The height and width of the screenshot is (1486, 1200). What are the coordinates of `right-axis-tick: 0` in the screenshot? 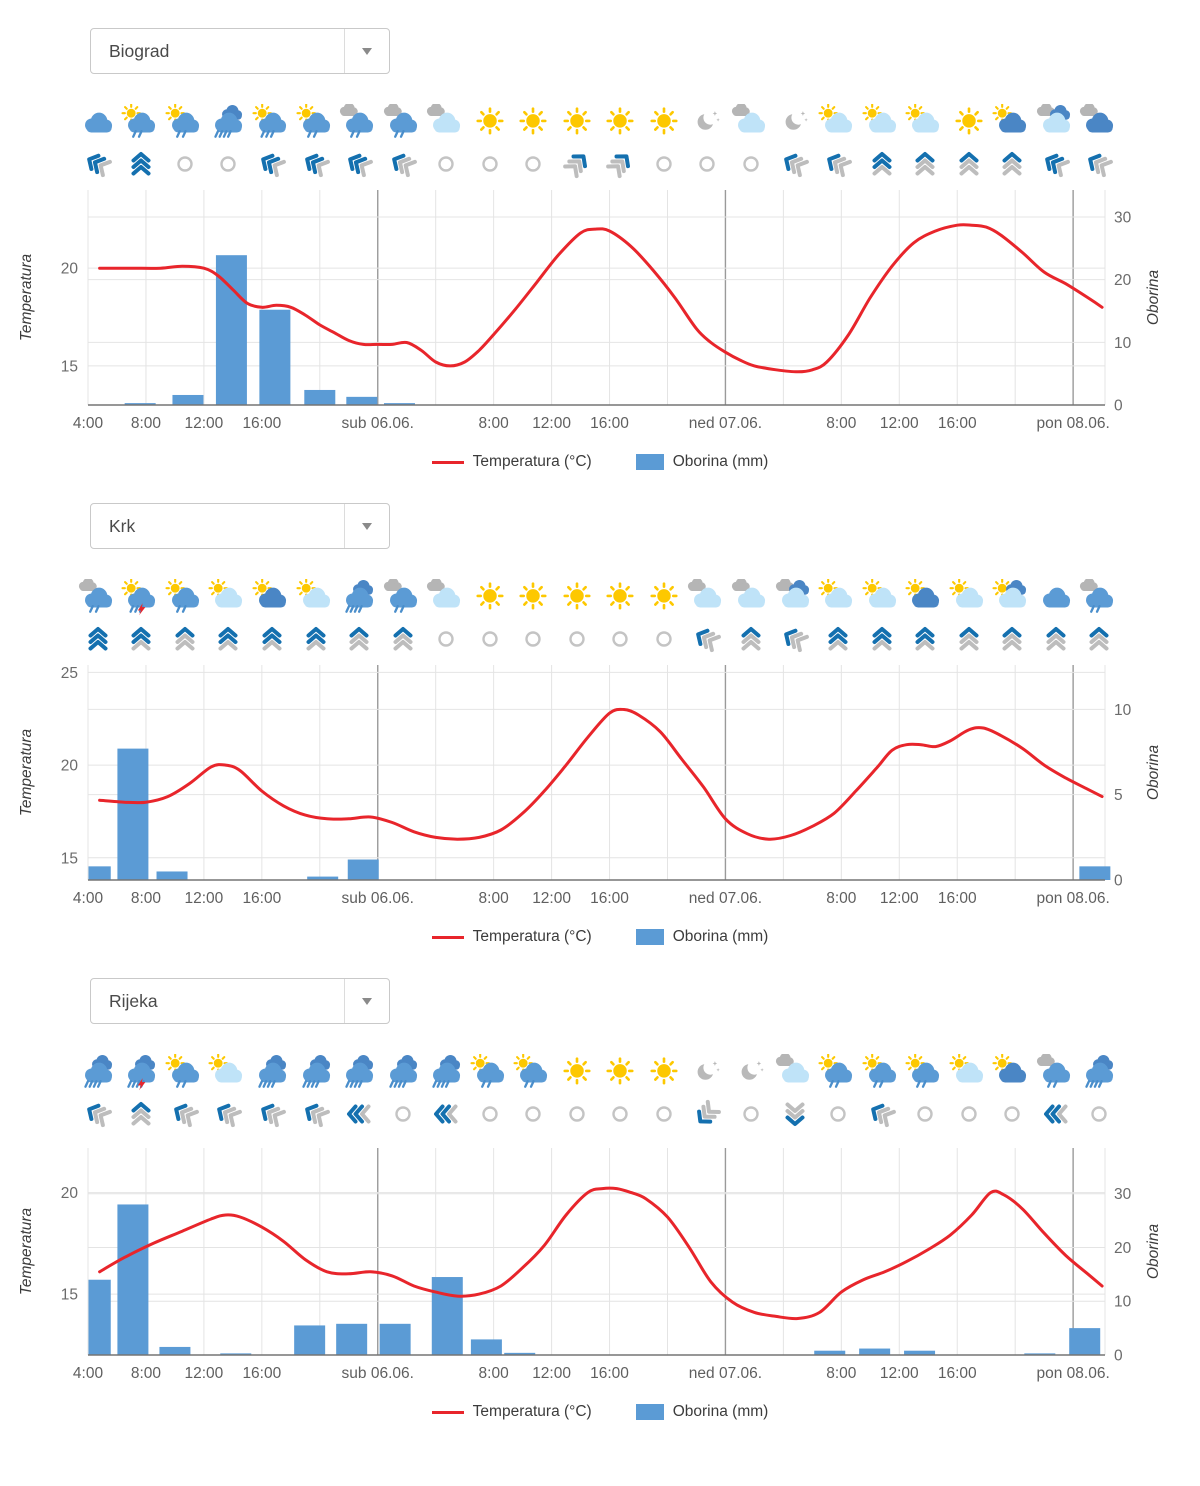 It's located at (1118, 406).